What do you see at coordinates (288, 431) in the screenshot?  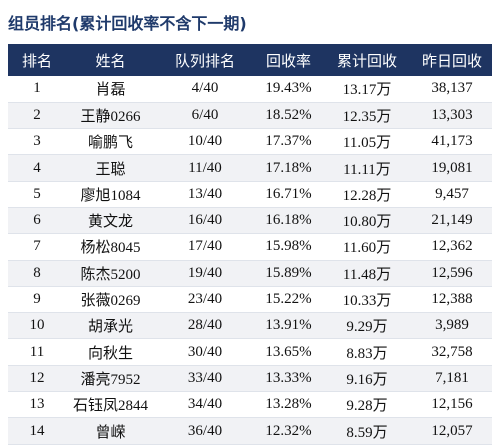 I see `table-cell: 12.32%` at bounding box center [288, 431].